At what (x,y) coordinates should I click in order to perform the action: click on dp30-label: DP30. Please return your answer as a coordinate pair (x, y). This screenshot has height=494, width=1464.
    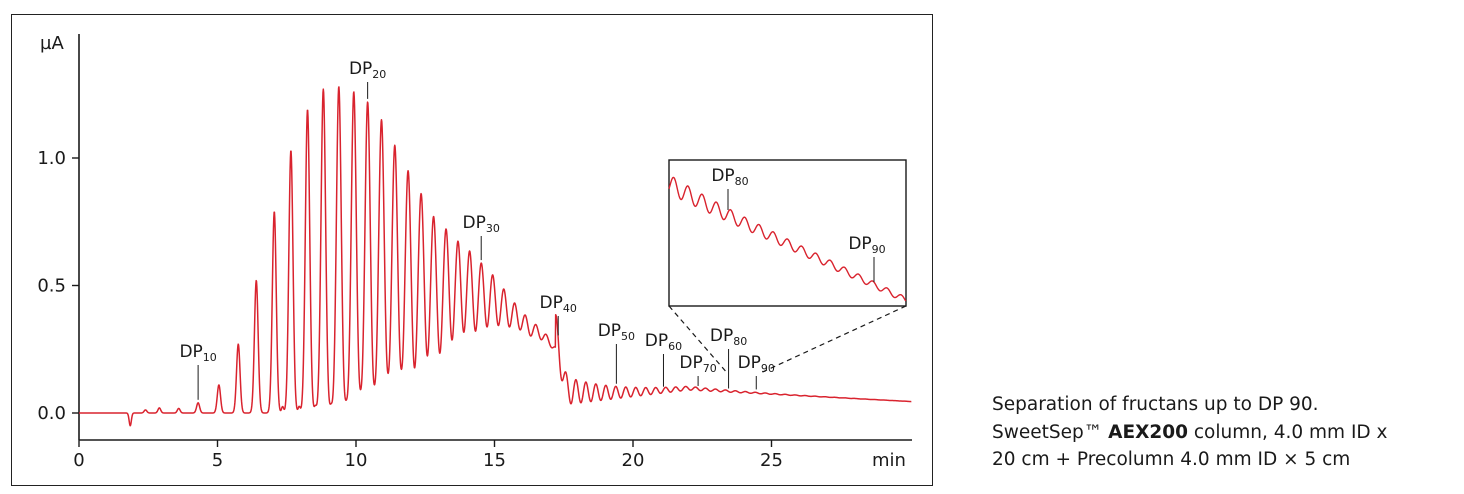
    Looking at the image, I should click on (481, 224).